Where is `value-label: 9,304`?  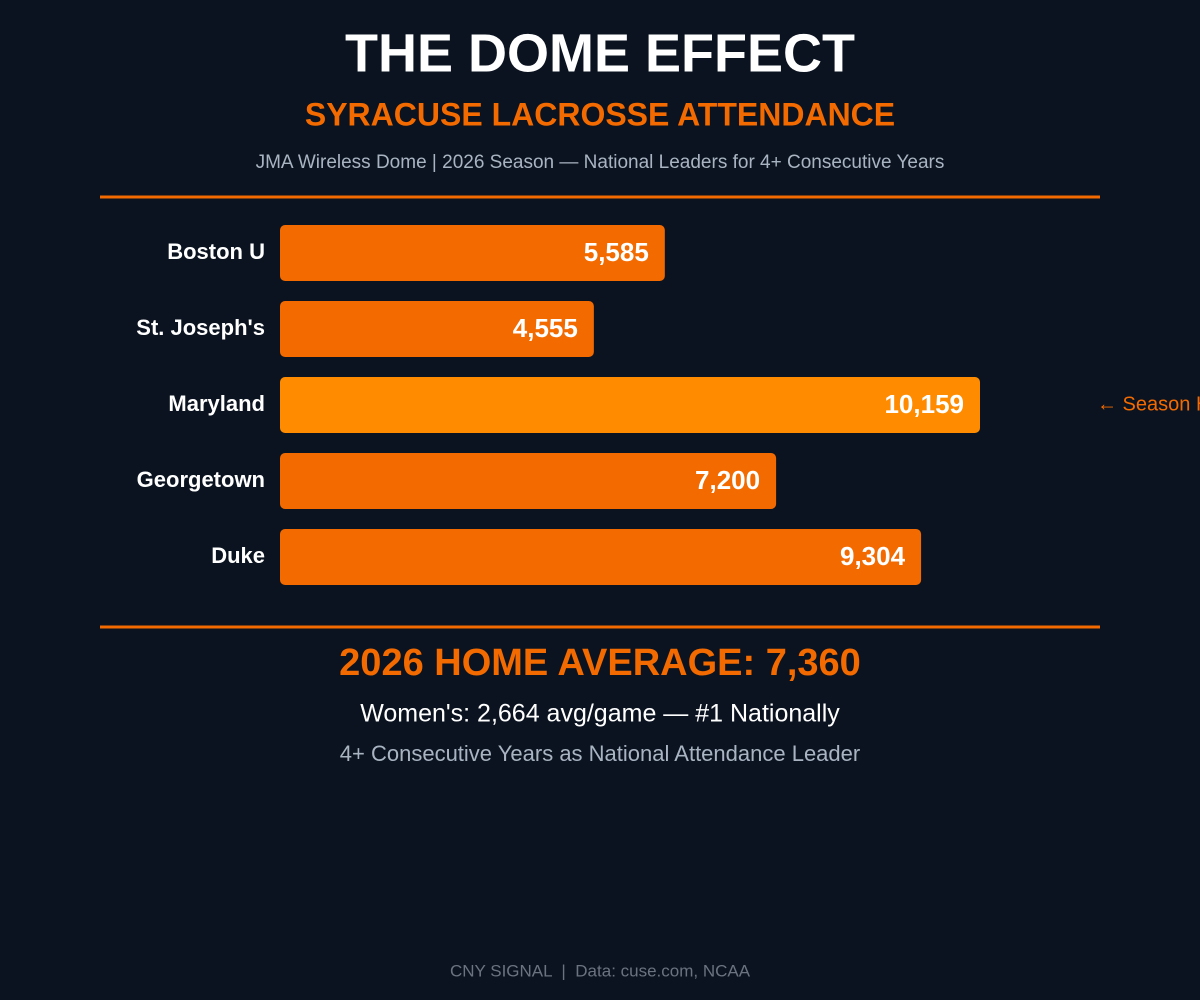
value-label: 9,304 is located at coordinates (873, 556).